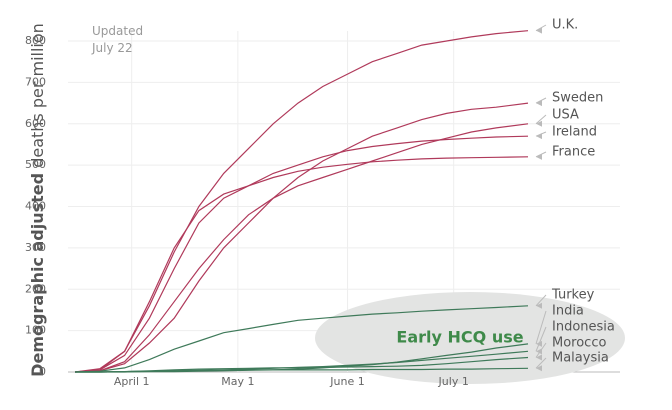  Describe the element at coordinates (35, 247) in the screenshot. I see `y-tick-label: 300` at that location.